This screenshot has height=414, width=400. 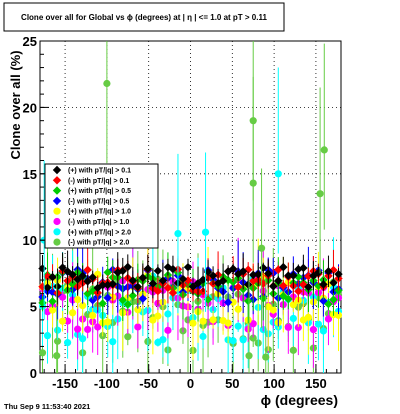 What do you see at coordinates (30, 174) in the screenshot?
I see `y-tick-label: 15` at bounding box center [30, 174].